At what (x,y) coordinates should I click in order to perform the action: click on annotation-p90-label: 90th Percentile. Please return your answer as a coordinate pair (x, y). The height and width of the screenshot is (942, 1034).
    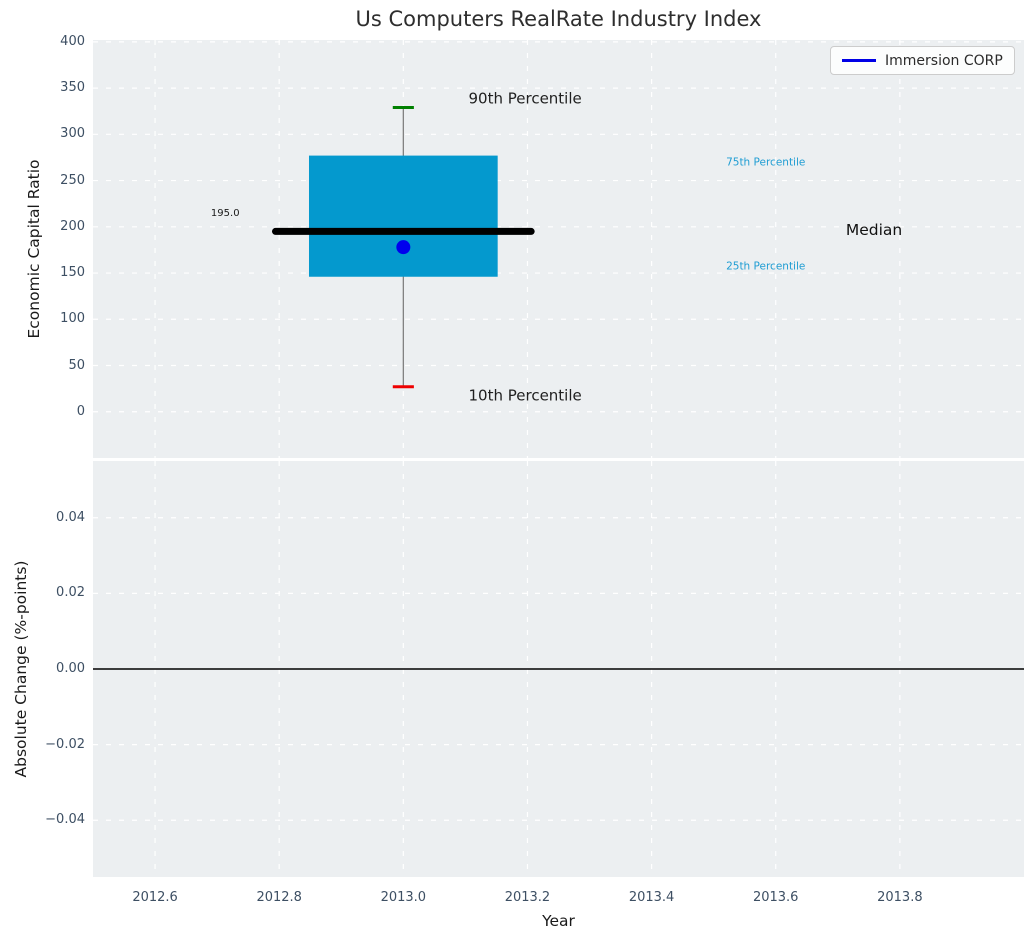
    Looking at the image, I should click on (525, 98).